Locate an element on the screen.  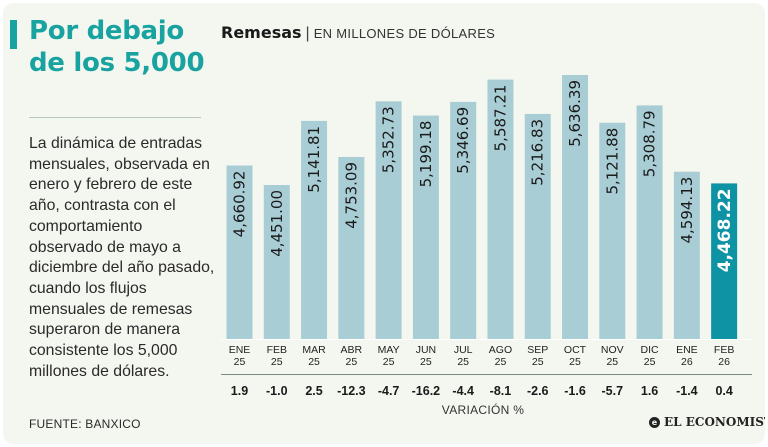
bar-value-label-7: 5,587.21 is located at coordinates (500, 118).